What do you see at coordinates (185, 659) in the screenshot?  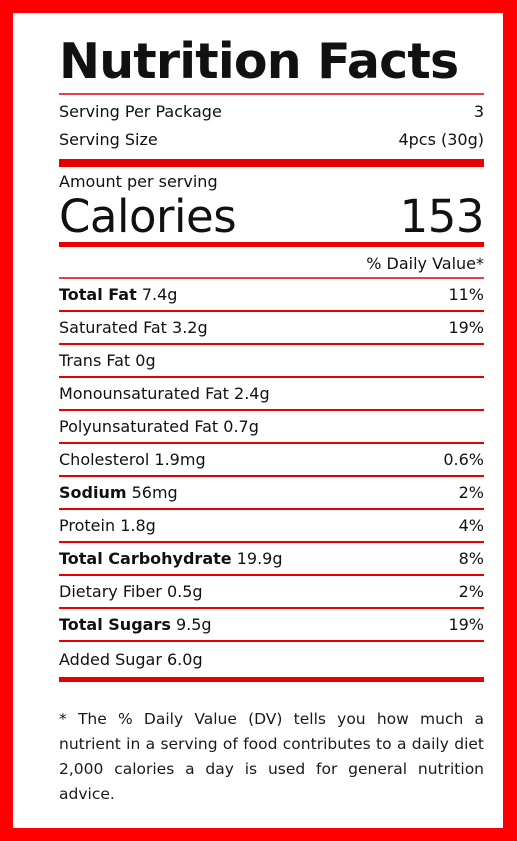 I see `nutrient-amount: 6.0g` at bounding box center [185, 659].